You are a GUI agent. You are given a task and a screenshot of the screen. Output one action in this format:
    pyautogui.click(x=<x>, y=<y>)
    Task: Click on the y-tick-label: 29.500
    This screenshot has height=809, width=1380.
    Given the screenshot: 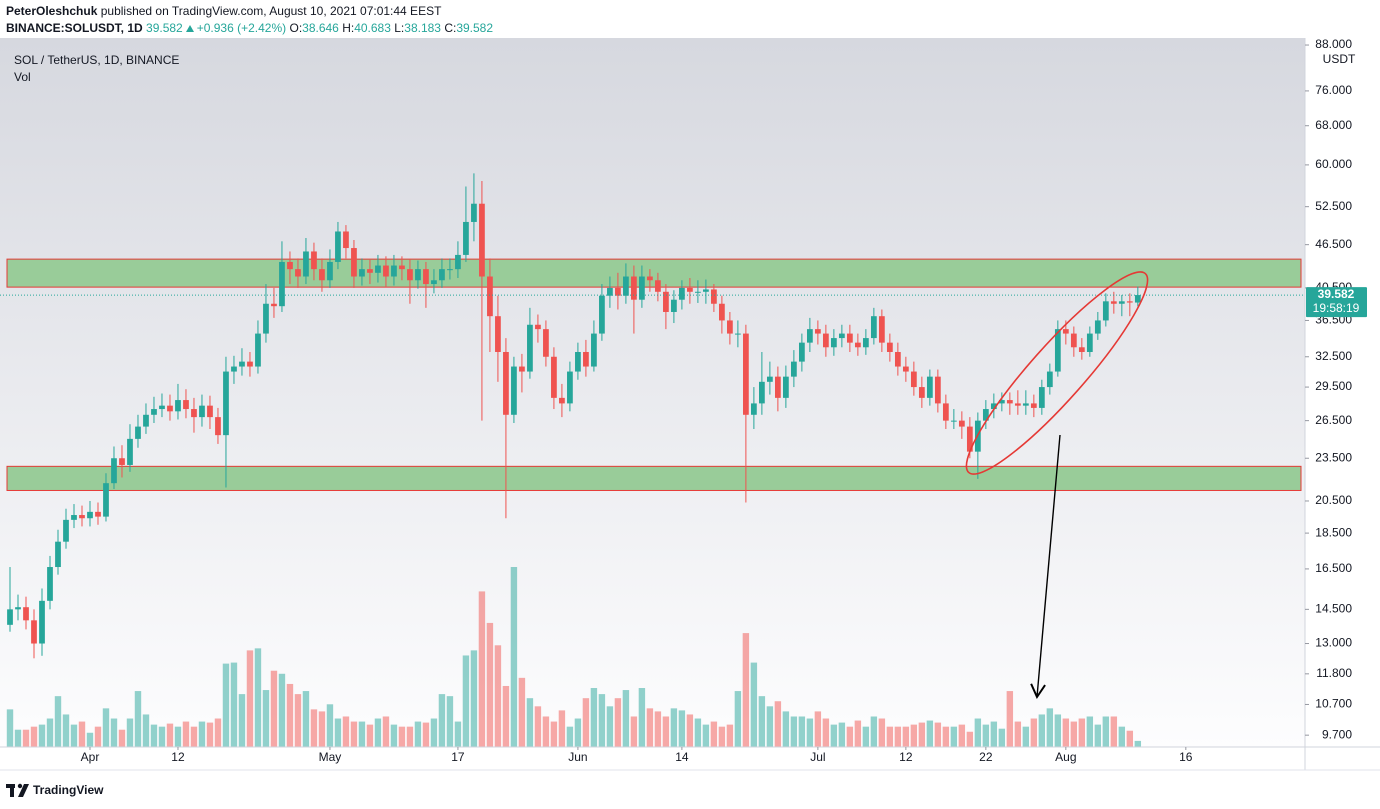 What is the action you would take?
    pyautogui.click(x=1333, y=386)
    